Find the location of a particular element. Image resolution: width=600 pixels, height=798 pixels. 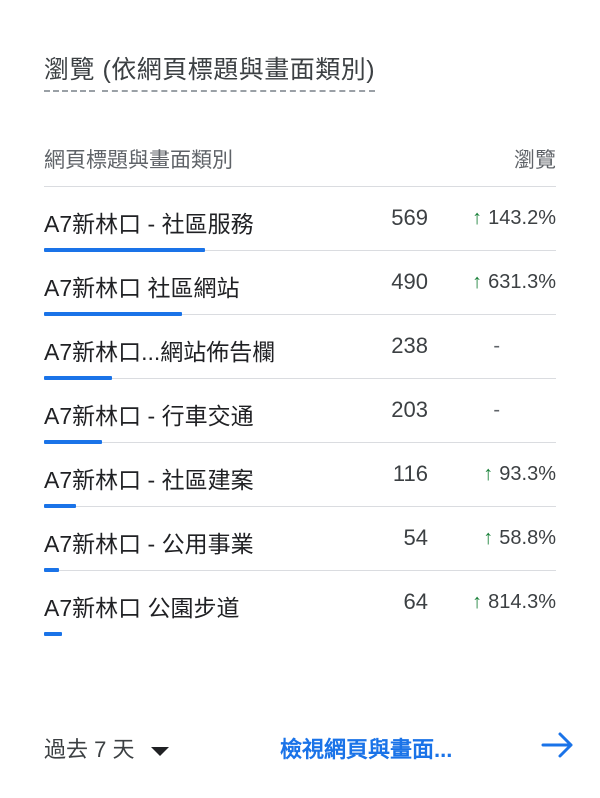

row-views-value: 64 is located at coordinates (415, 601).